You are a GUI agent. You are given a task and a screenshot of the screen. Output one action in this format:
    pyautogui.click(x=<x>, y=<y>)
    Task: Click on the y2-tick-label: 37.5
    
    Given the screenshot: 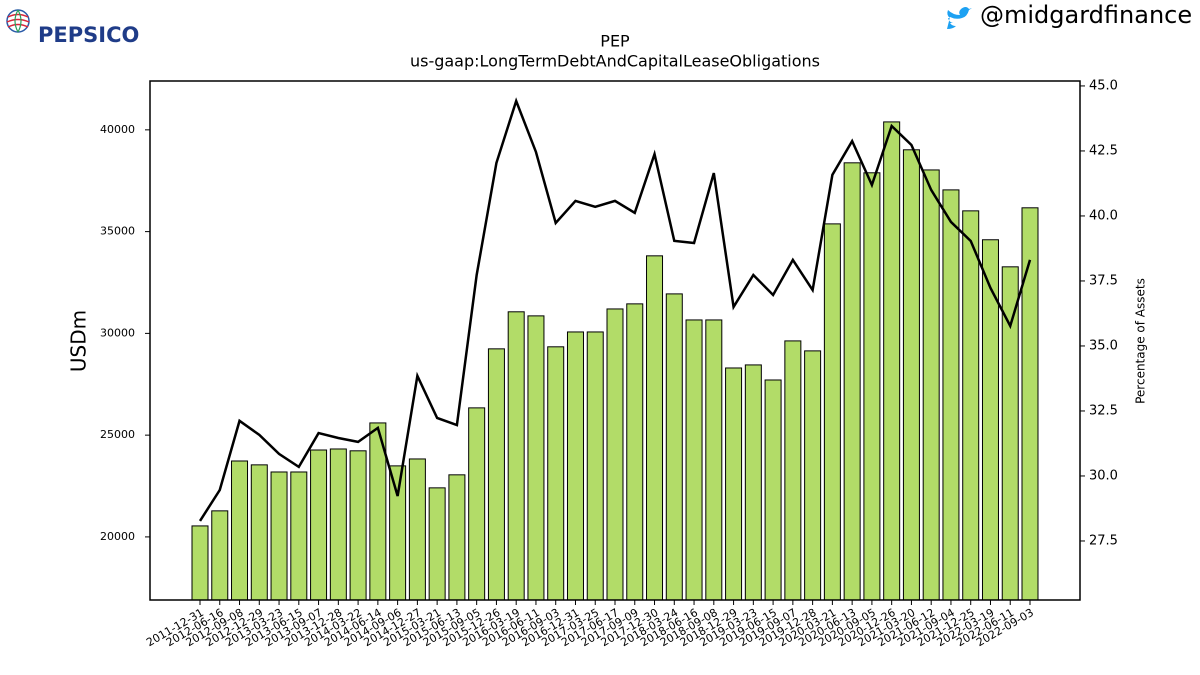 What is the action you would take?
    pyautogui.click(x=1103, y=280)
    